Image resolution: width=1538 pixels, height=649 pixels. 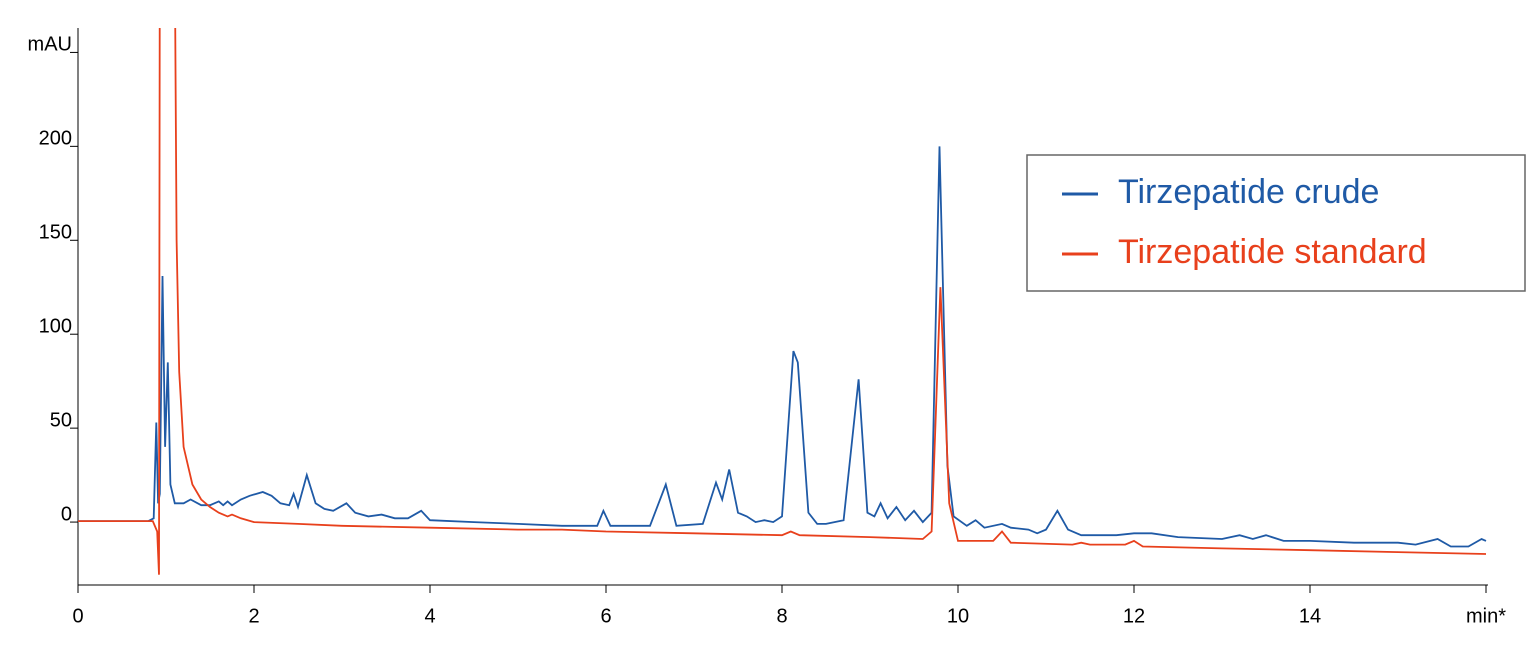 I want to click on legend-label: Tirzepatide standard, so click(x=1272, y=252).